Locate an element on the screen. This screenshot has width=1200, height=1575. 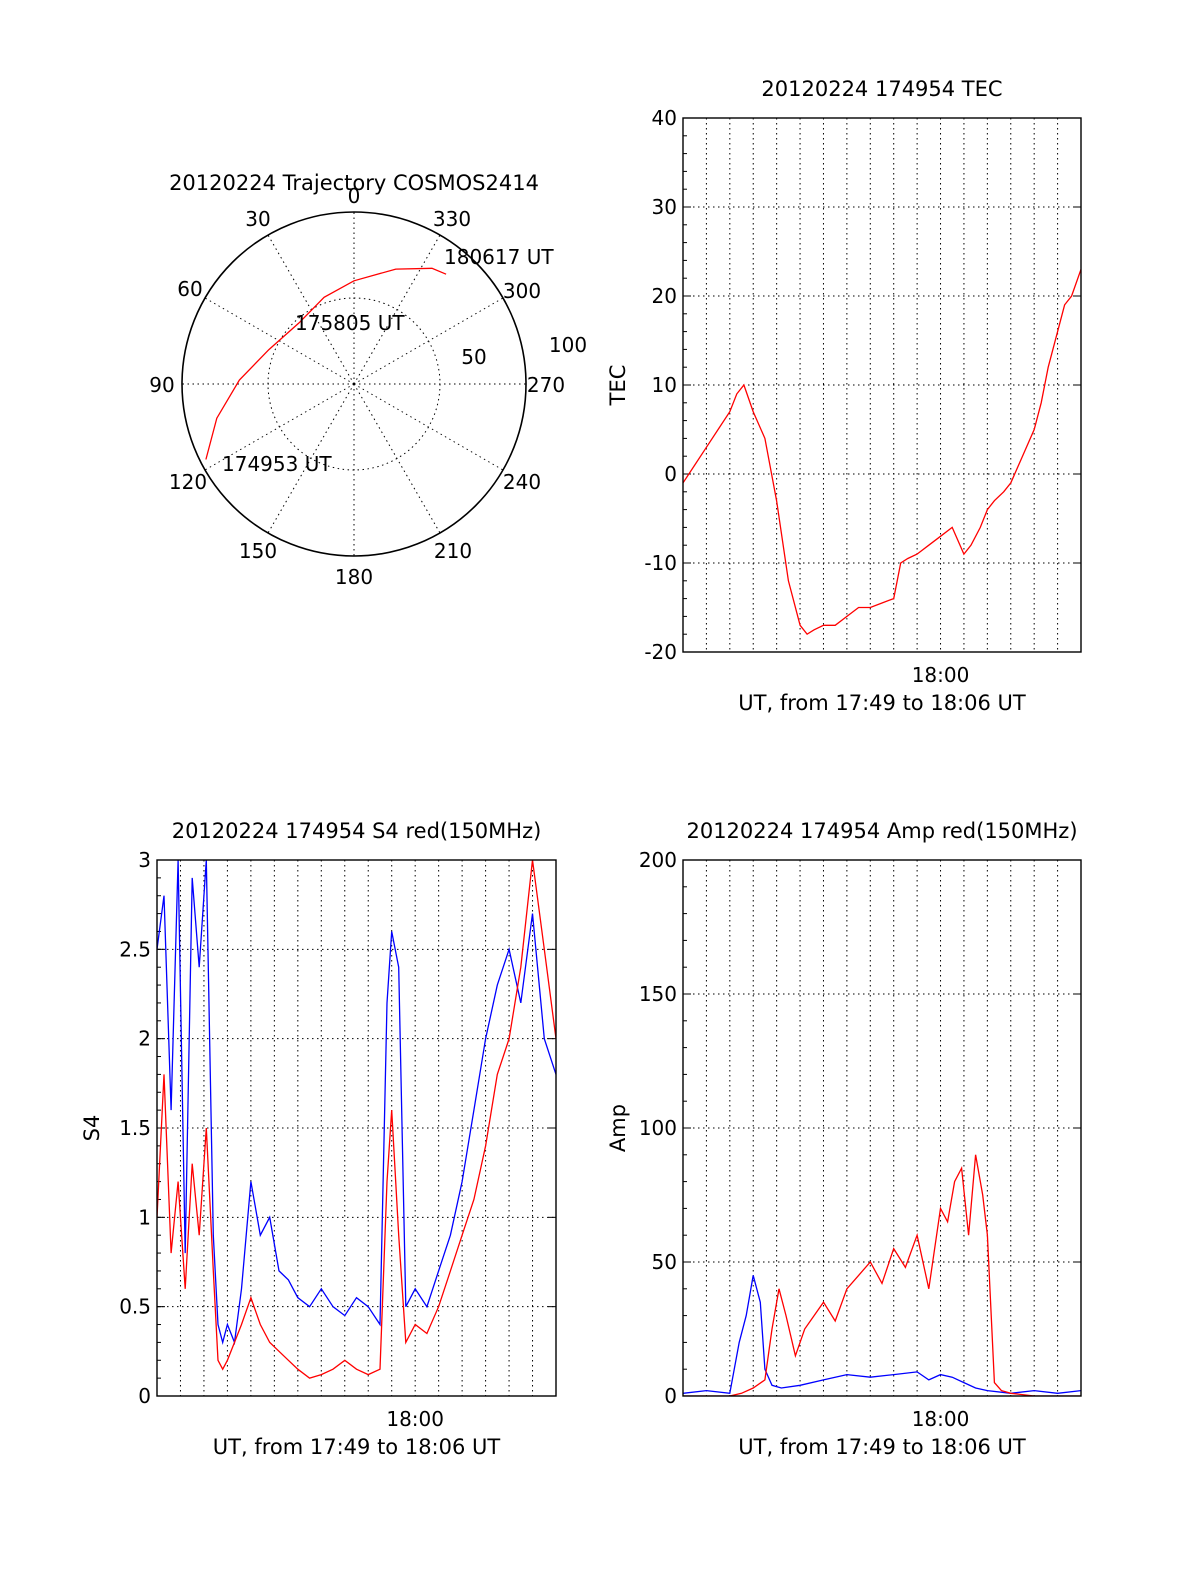
y-tick-label: 1 is located at coordinates (144, 1217).